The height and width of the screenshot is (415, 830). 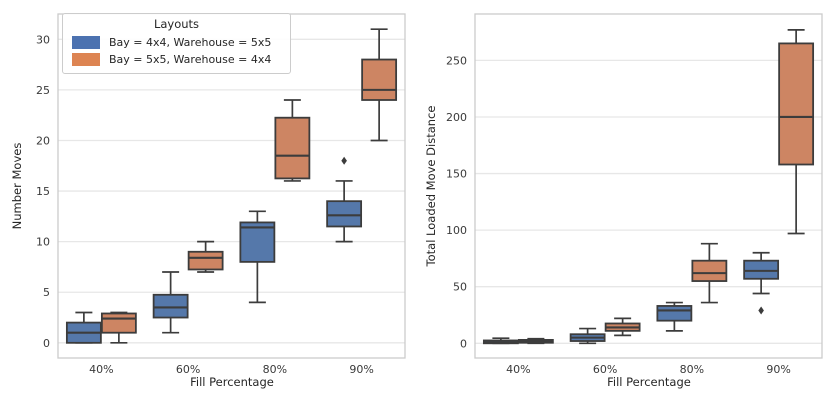 I want to click on y-axis-label-number-moves: Number Moves, so click(x=17, y=186).